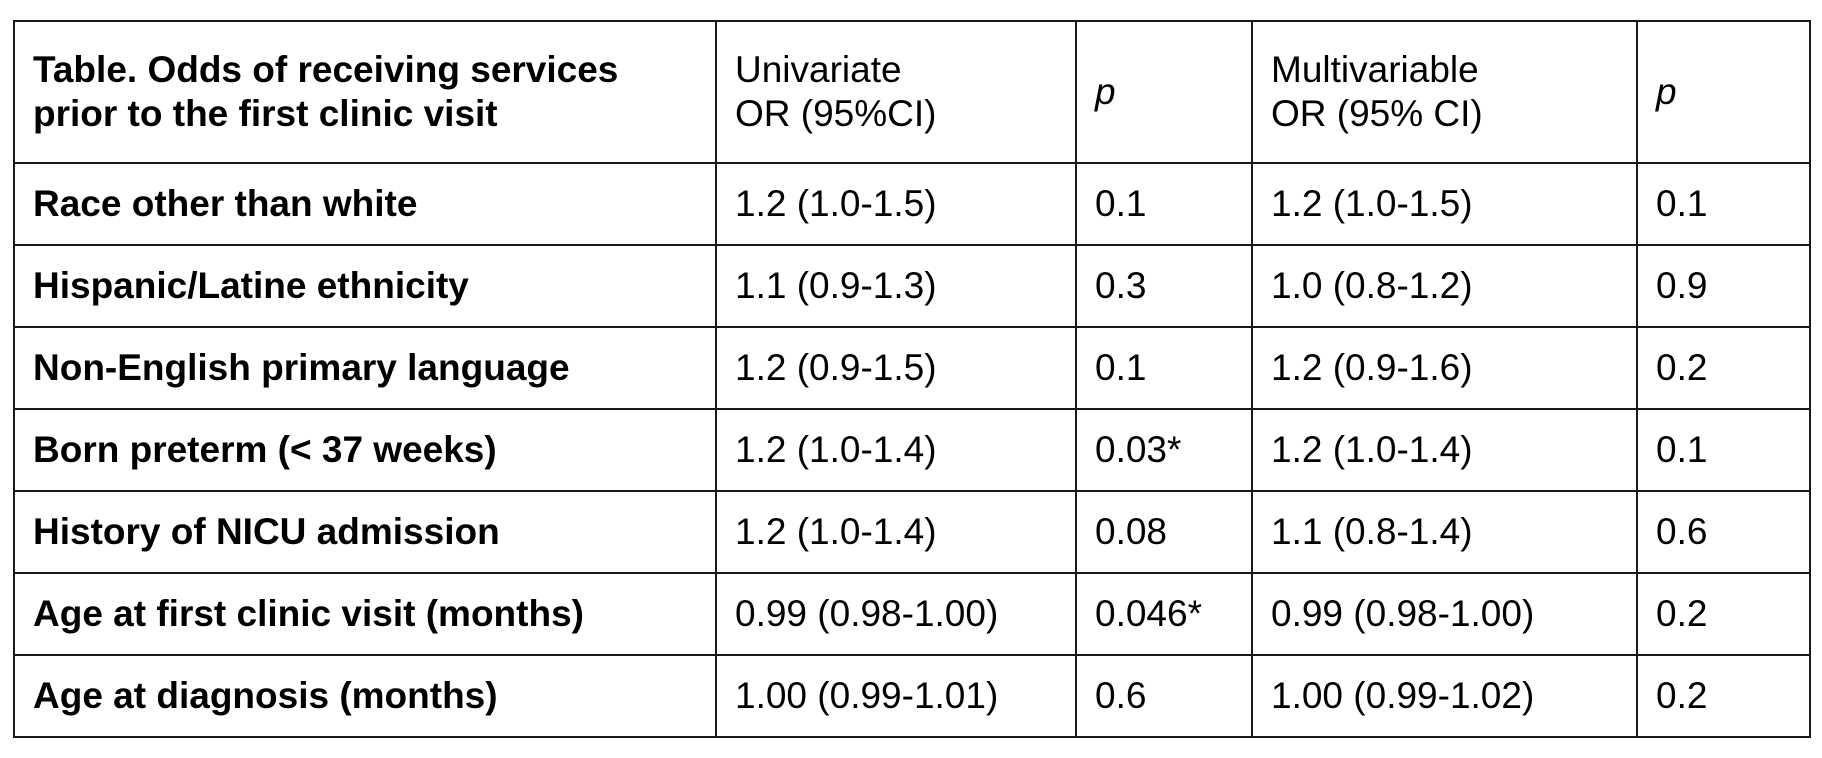 The width and height of the screenshot is (1822, 758). Describe the element at coordinates (365, 368) in the screenshot. I see `row-label: Non-English primary language` at that location.